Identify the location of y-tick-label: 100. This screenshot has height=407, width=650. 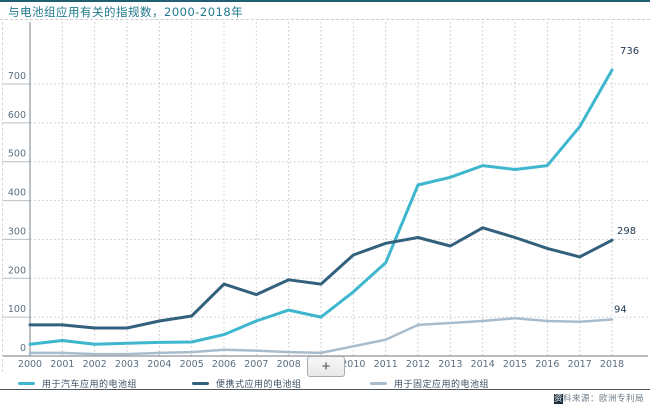
(17, 309).